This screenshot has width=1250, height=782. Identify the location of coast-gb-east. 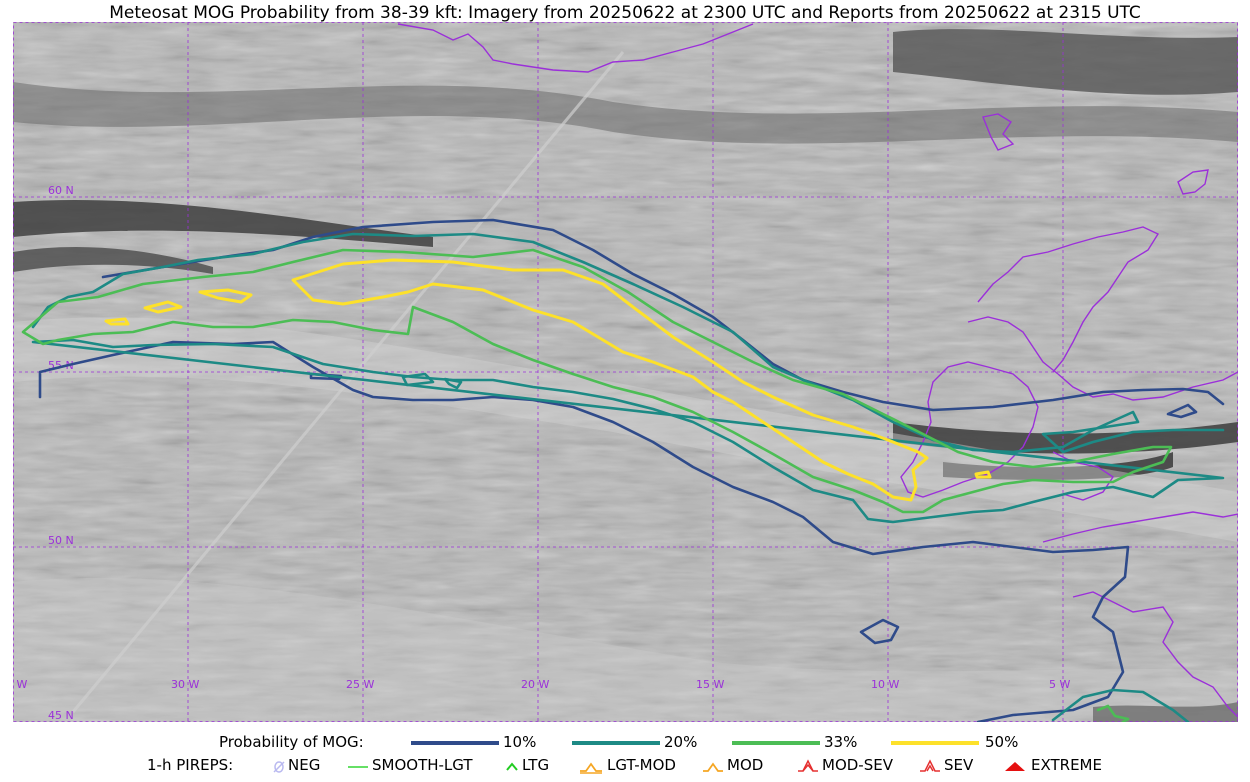
(1147, 386).